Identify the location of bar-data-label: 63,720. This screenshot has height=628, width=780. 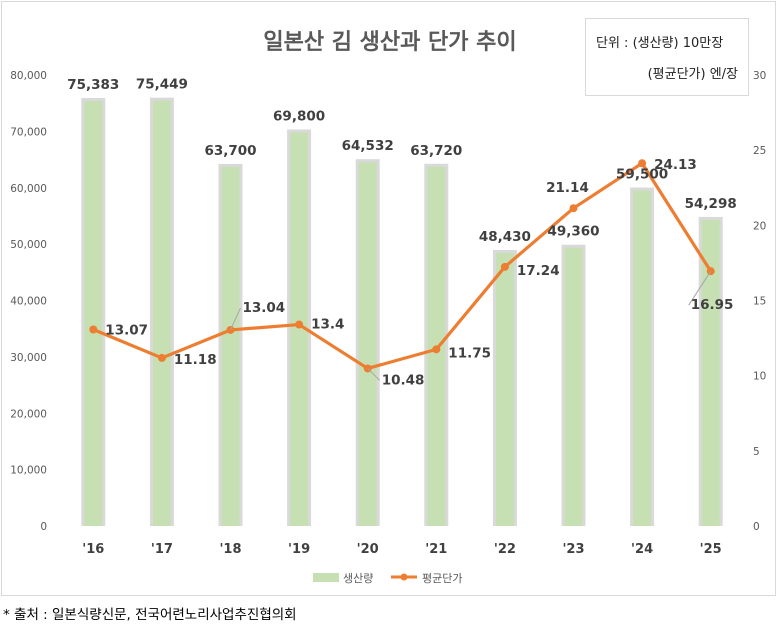
(436, 151).